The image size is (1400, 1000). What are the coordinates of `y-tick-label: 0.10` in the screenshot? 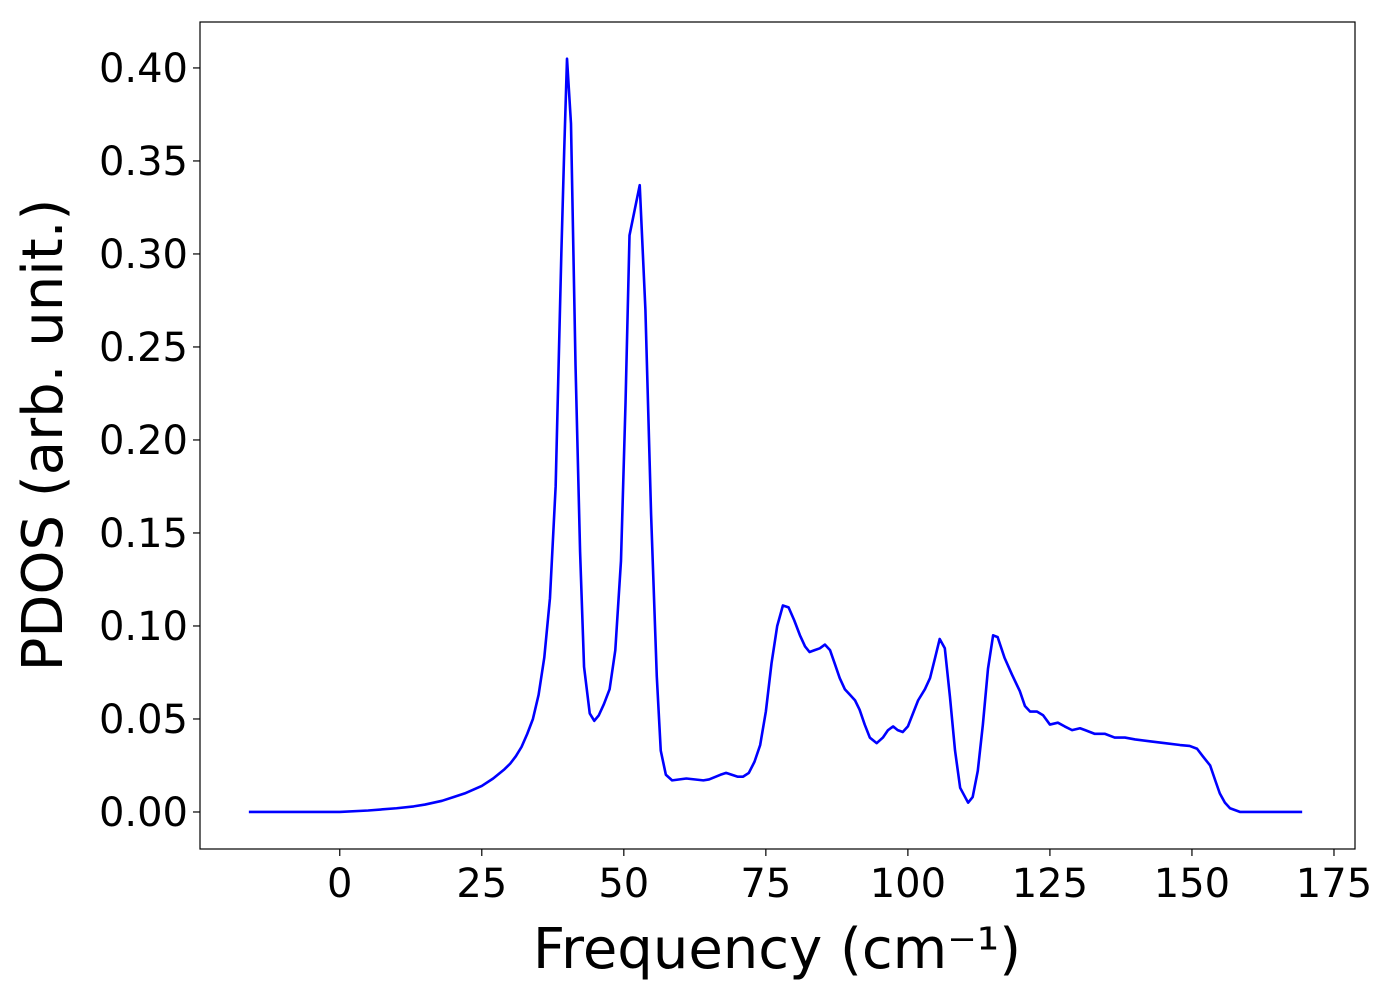 It's located at (143, 627).